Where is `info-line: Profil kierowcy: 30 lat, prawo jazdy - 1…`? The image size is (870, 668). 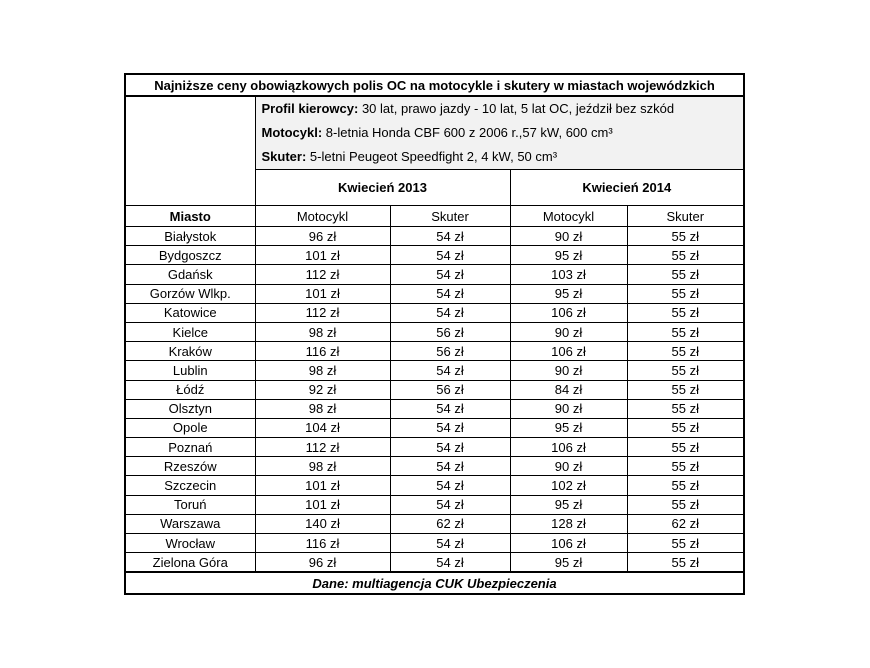 info-line: Profil kierowcy: 30 lat, prawo jazdy - 1… is located at coordinates (503, 109).